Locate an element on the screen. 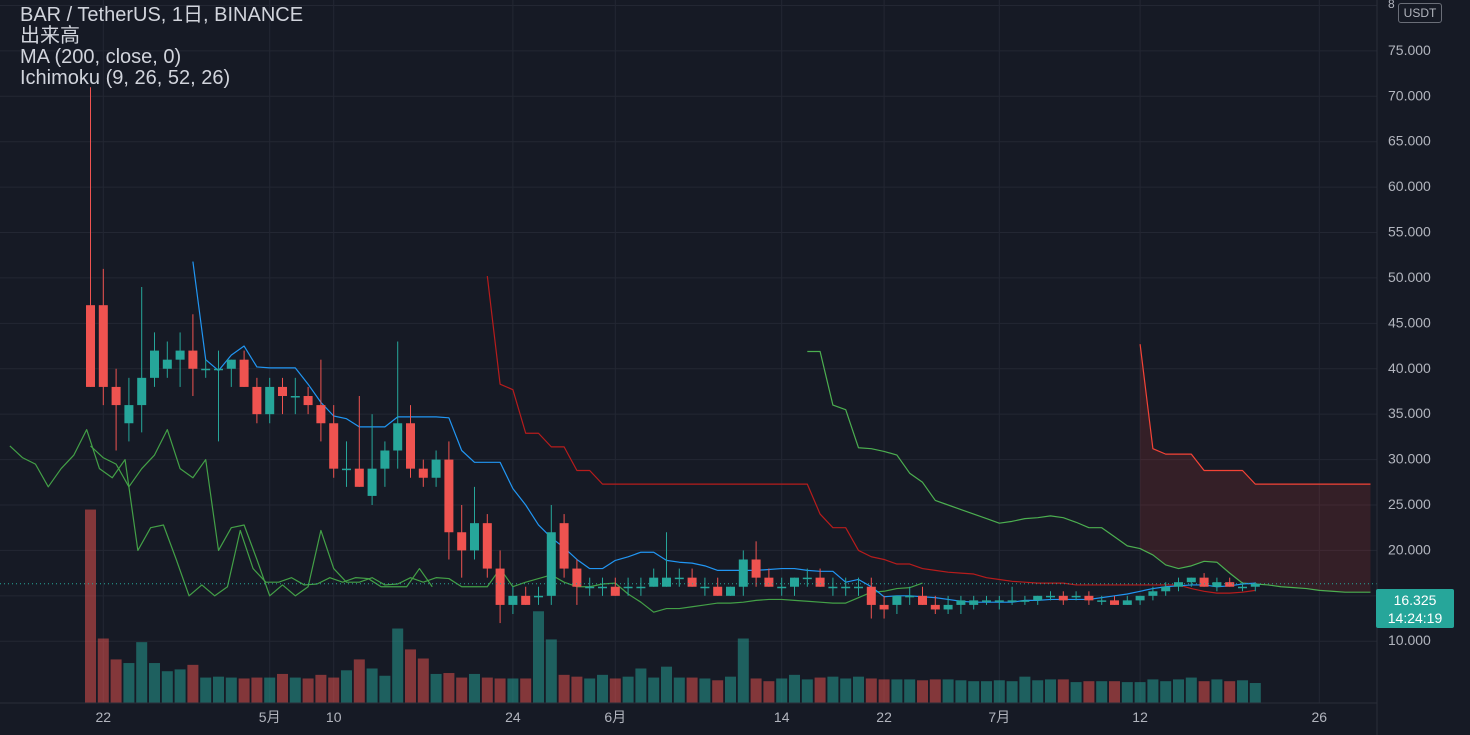 The width and height of the screenshot is (1470, 735). price-tick-label: 65.000 is located at coordinates (1409, 141).